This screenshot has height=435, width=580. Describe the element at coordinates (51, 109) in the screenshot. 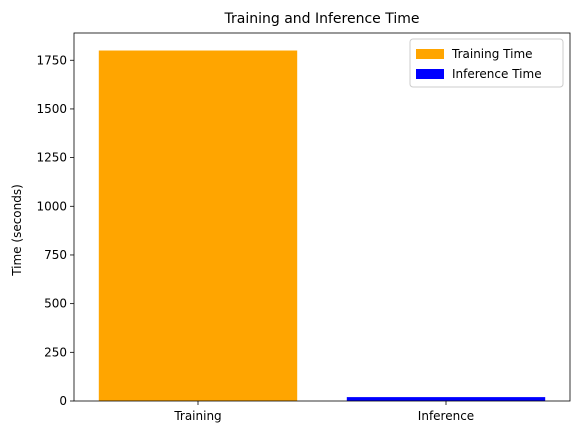

I see `y-tick-label: 1500` at that location.